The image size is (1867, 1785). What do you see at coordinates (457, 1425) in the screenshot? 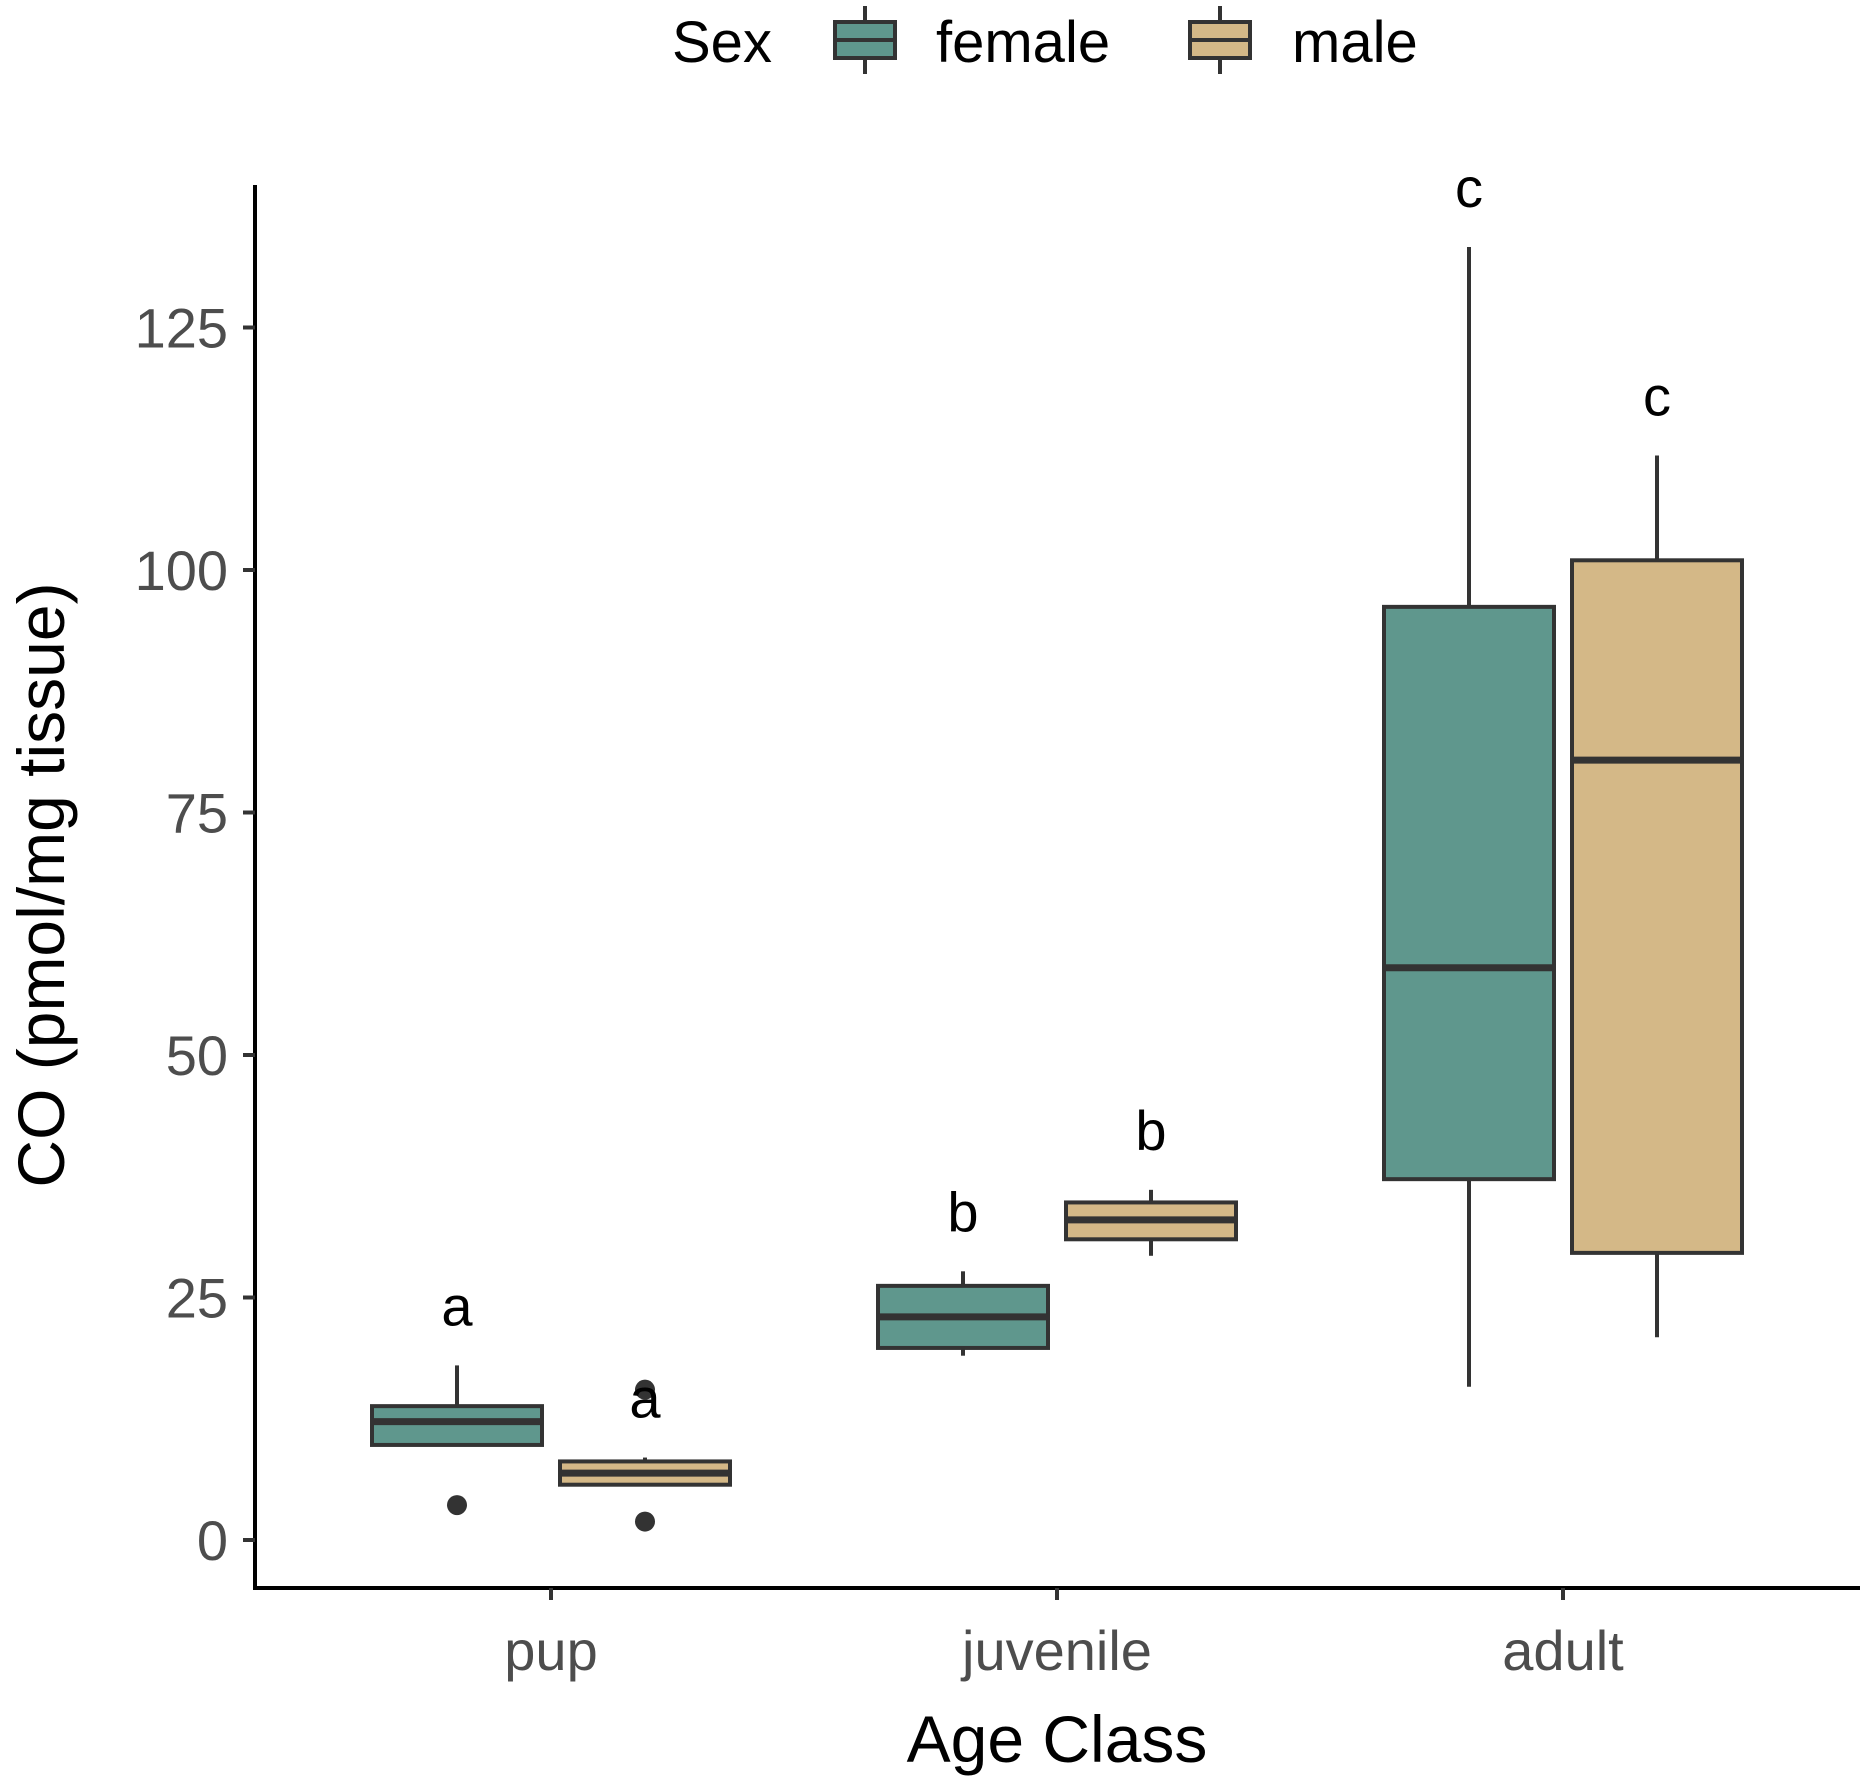
I see `box-body-female-pup` at bounding box center [457, 1425].